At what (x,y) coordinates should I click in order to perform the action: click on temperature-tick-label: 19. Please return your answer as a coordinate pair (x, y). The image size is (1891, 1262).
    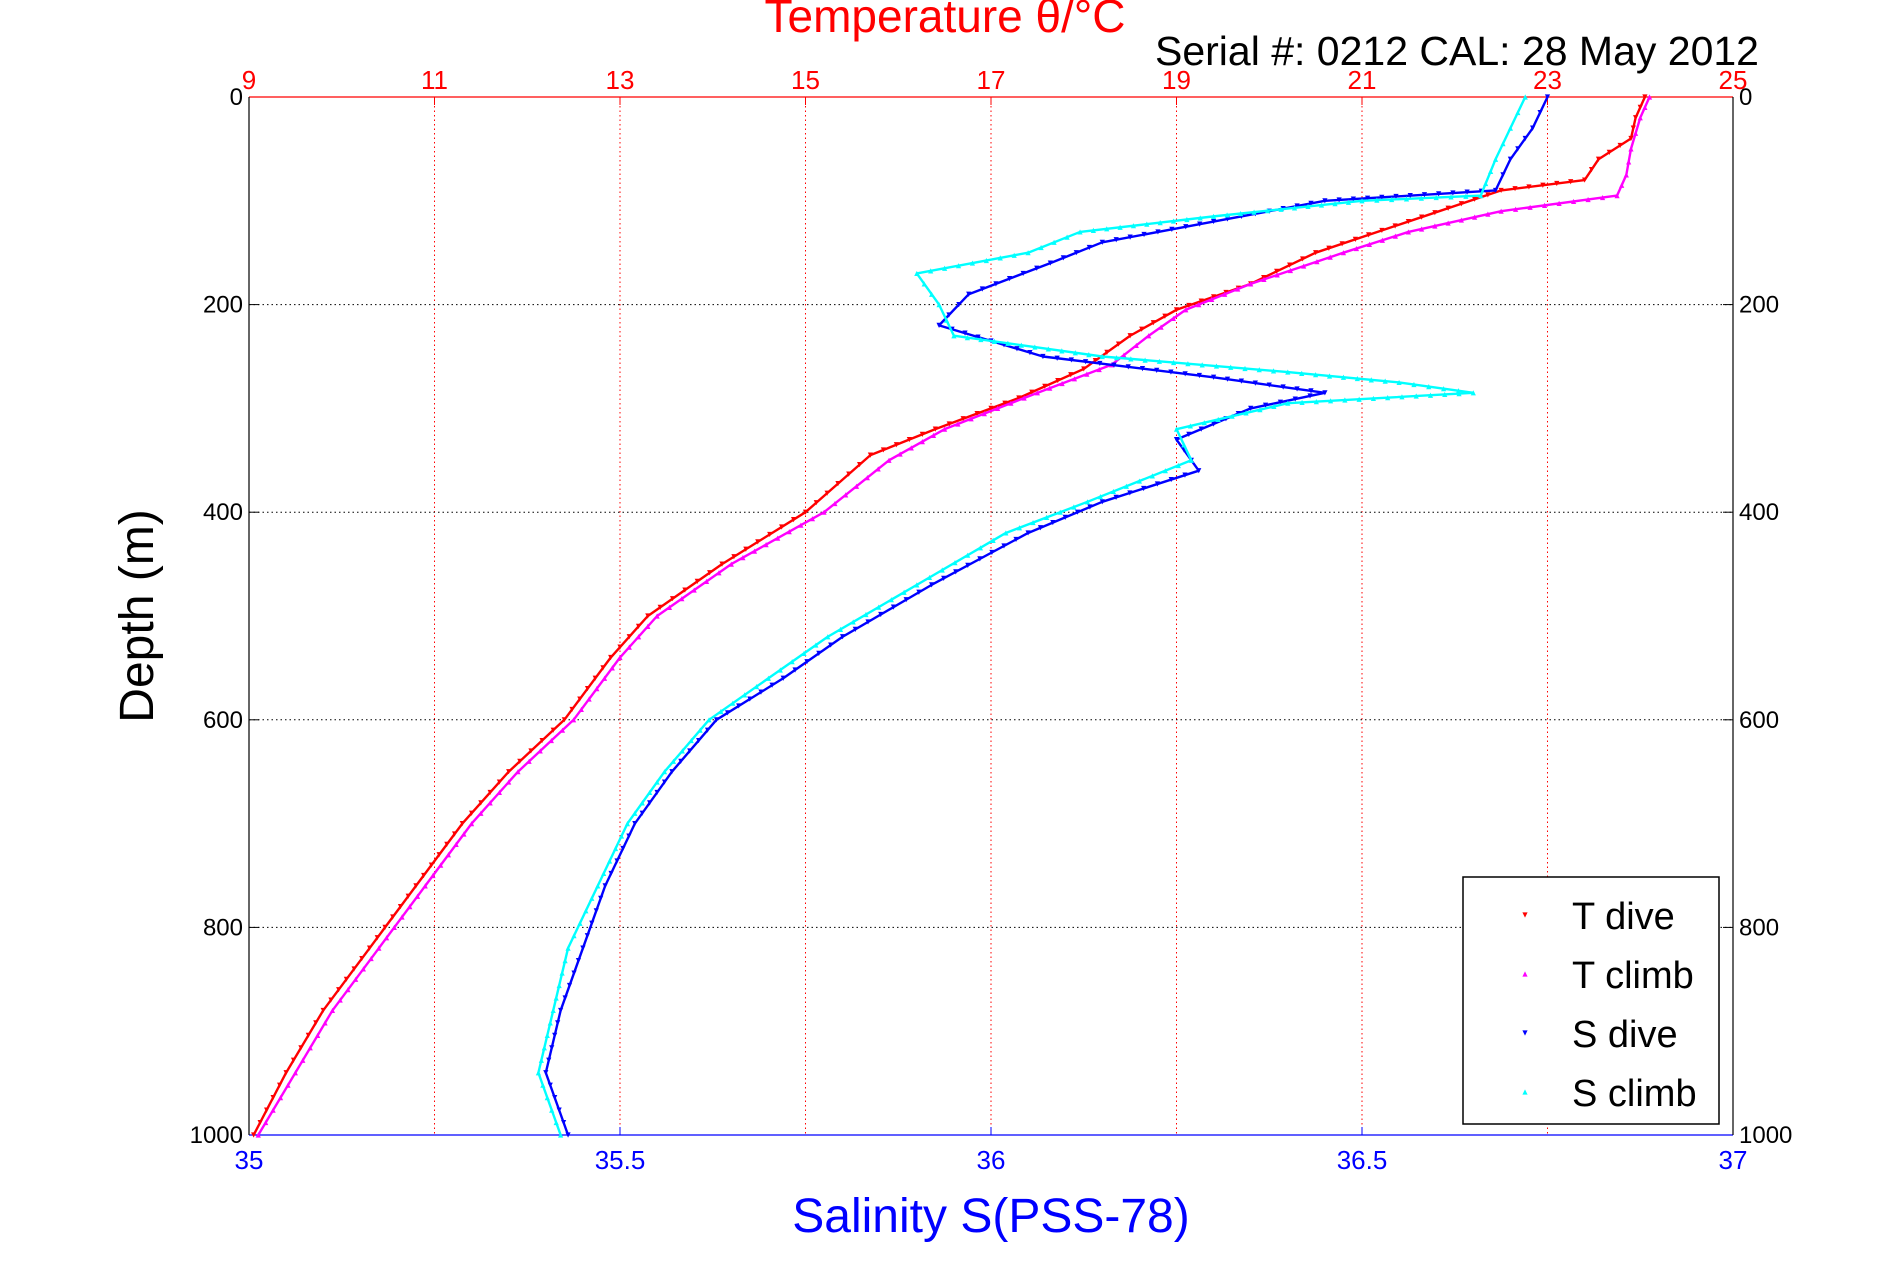
    Looking at the image, I should click on (1176, 80).